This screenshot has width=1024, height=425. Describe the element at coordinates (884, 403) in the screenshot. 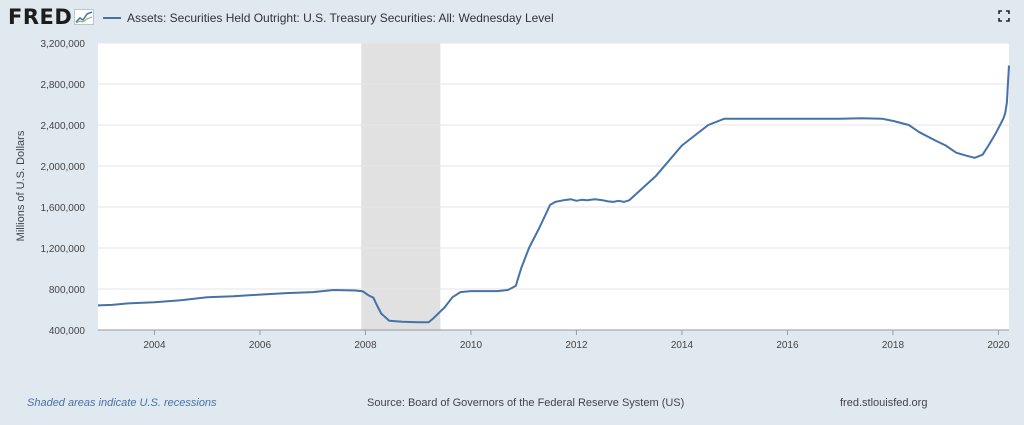

I see `site-link: fred.stlouisfed.org` at that location.